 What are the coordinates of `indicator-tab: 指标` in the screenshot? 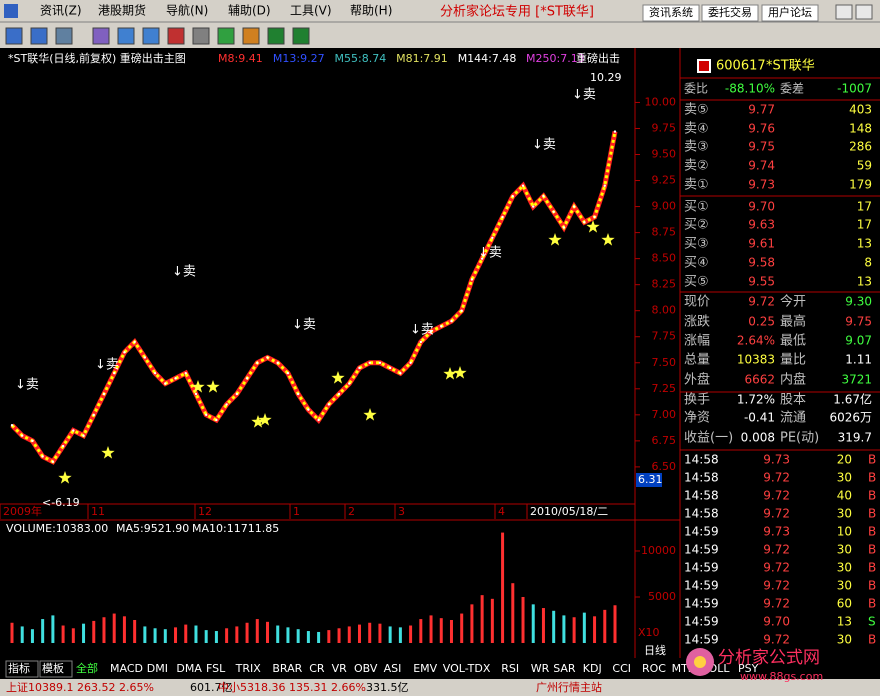 It's located at (19, 668).